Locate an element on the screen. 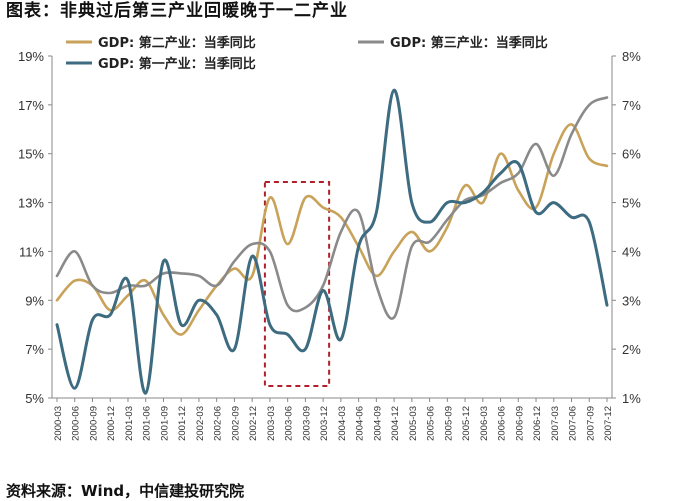  right-tick-label: 6% is located at coordinates (631, 154).